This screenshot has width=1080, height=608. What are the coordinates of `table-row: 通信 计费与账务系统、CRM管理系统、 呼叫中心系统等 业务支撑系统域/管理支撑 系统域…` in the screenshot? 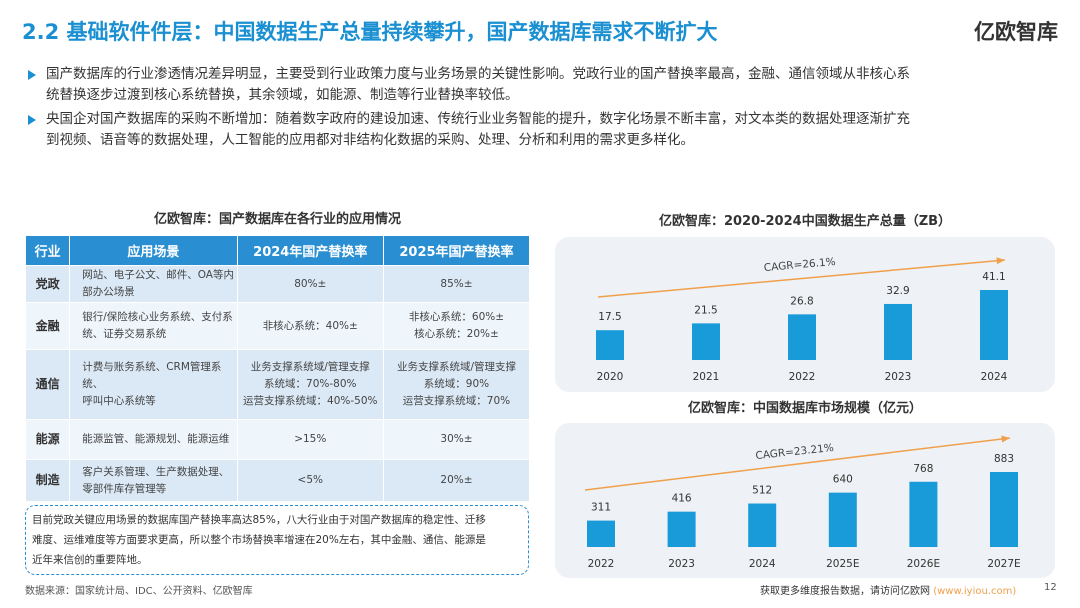 It's located at (277, 384).